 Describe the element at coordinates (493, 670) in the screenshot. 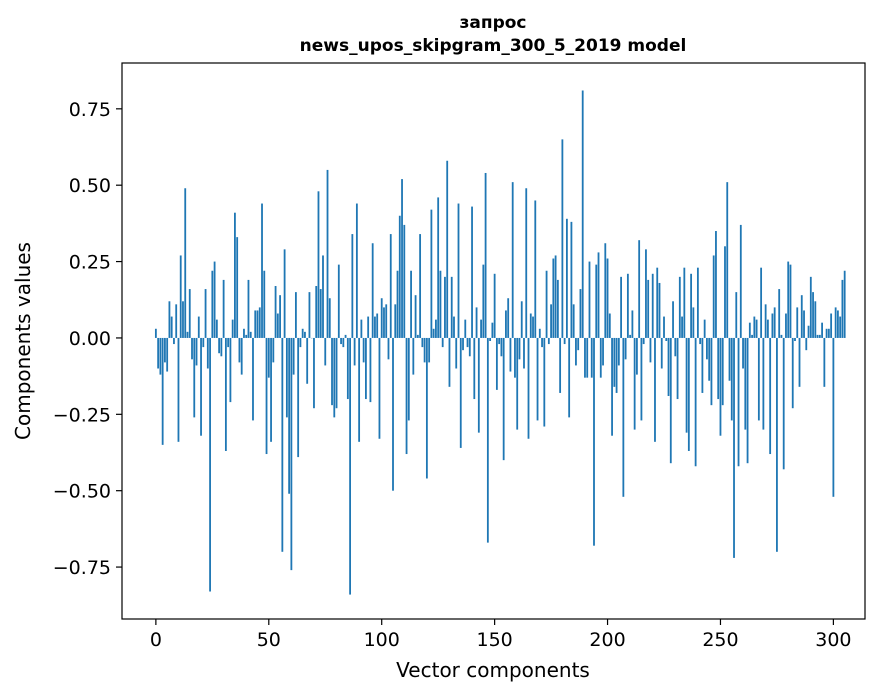

I see `x-axis-label: Vector components` at that location.